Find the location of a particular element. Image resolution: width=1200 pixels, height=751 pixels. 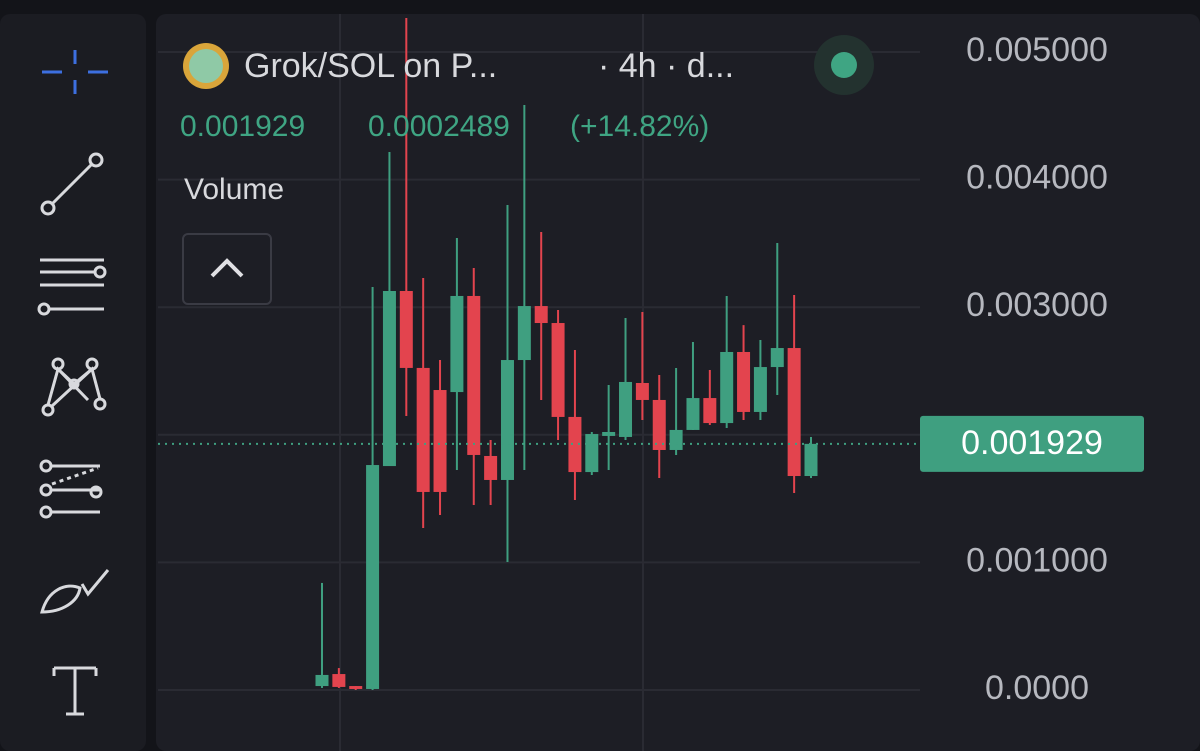

y-tick-label: 0.003000 is located at coordinates (1037, 305).